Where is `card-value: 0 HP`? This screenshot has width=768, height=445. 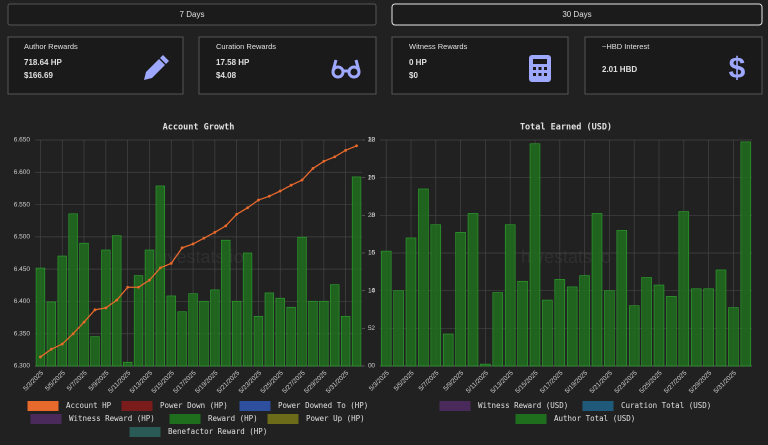
card-value: 0 HP is located at coordinates (418, 62).